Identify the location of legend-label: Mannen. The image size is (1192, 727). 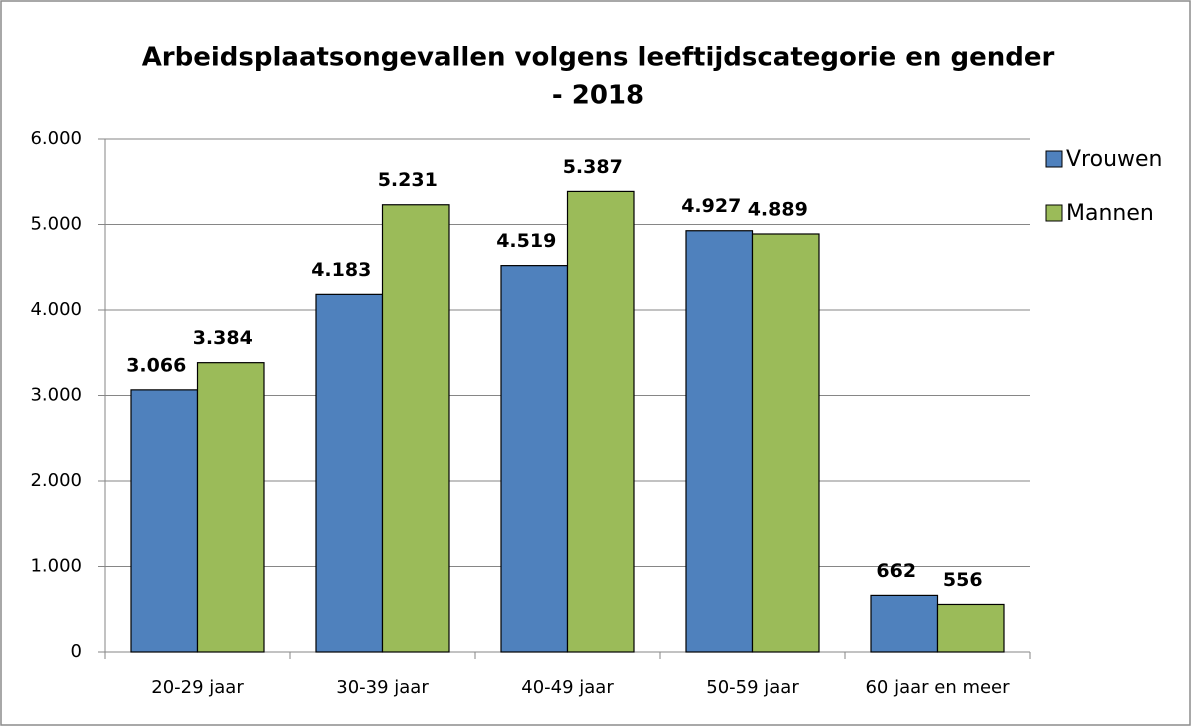
(1110, 213).